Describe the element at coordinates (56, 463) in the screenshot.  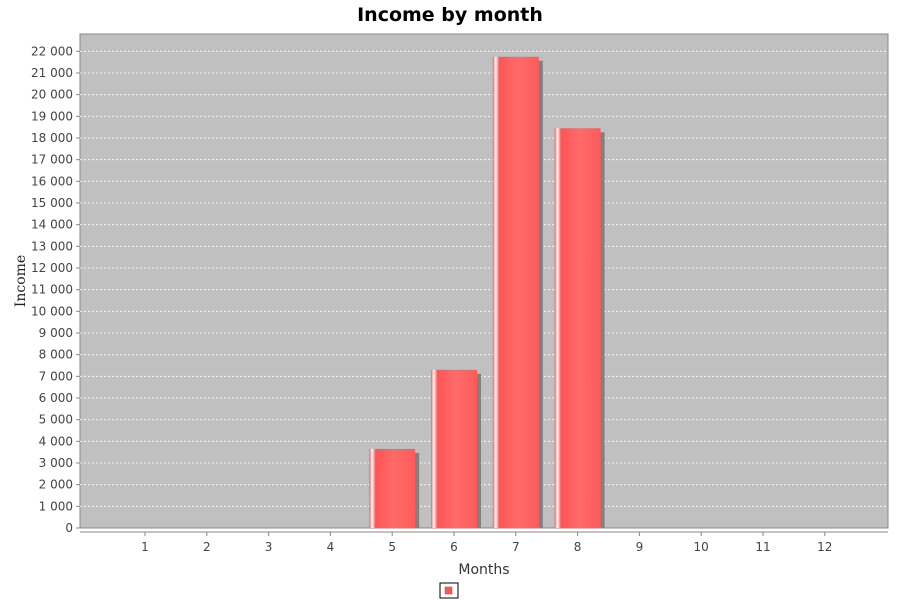
I see `y-tick-label: 3 000` at that location.